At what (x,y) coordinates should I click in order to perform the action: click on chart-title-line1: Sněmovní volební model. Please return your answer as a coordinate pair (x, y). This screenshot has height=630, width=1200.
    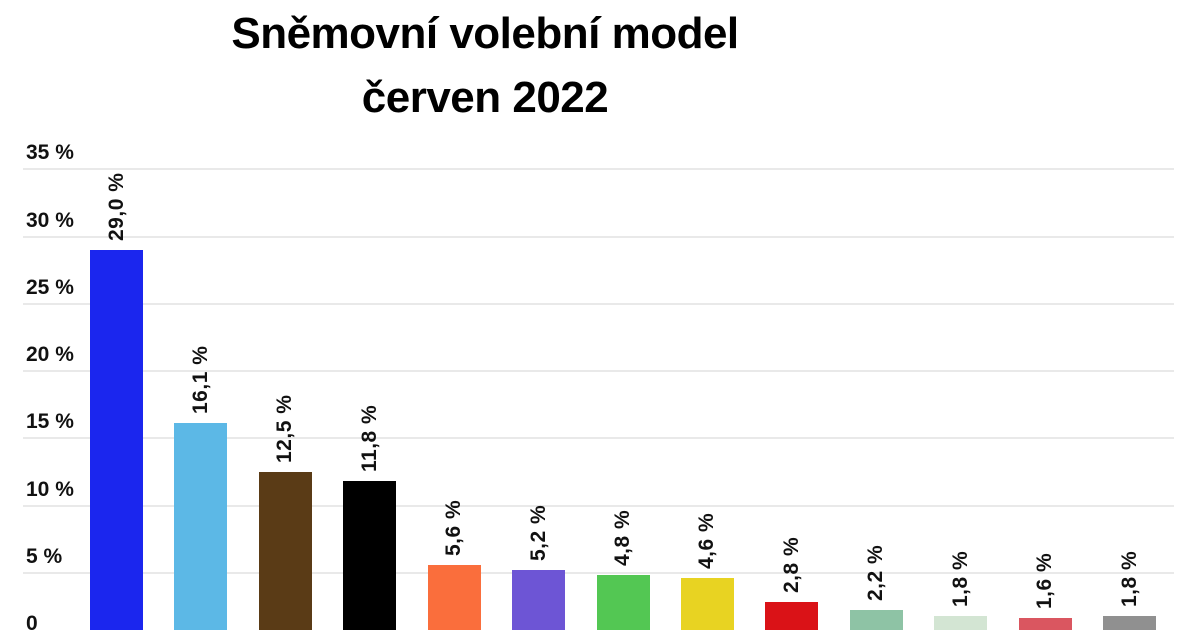
    Looking at the image, I should click on (485, 33).